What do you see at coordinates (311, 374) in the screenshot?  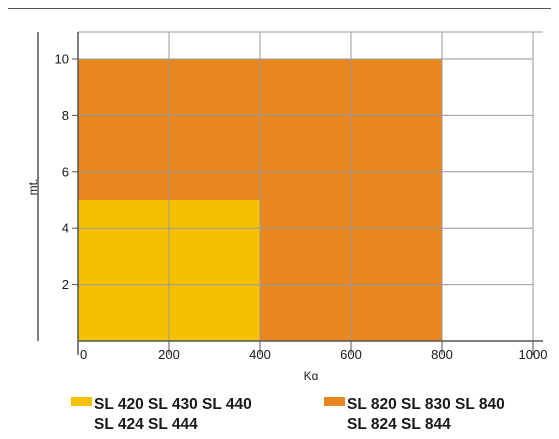 I see `x-axis-title: Kg` at bounding box center [311, 374].